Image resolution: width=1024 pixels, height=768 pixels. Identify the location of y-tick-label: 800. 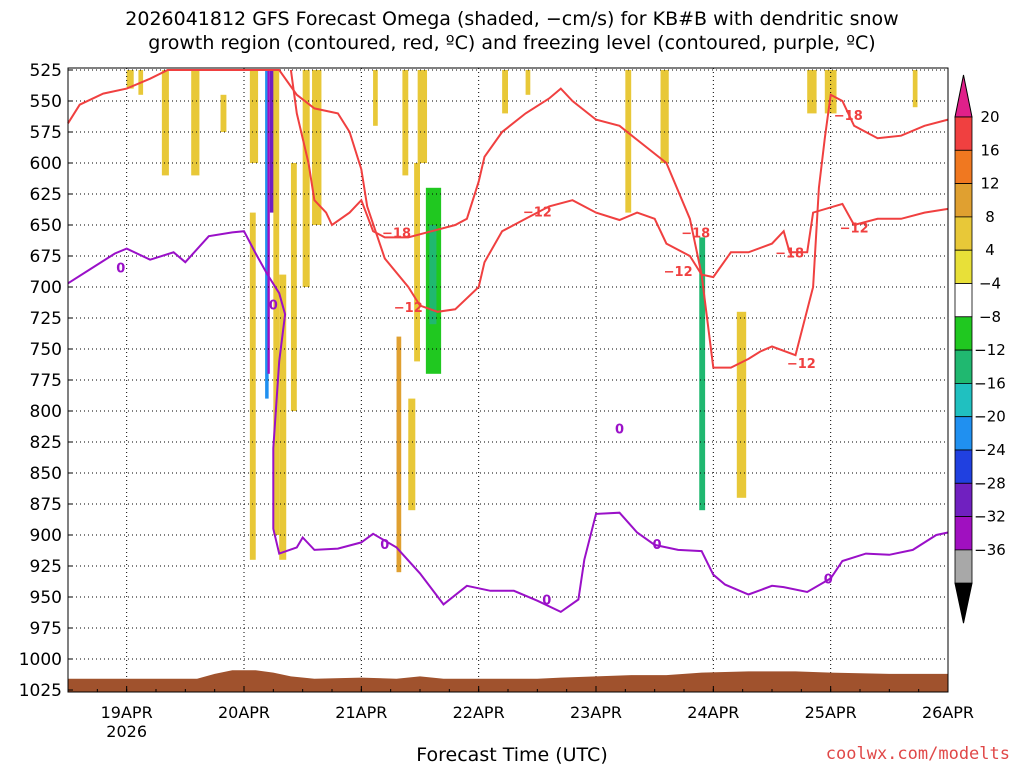
(46, 412).